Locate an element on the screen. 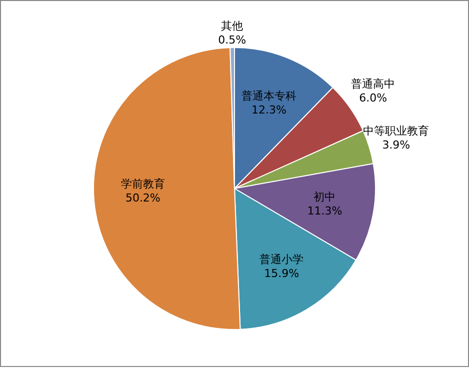 This screenshot has height=369, width=469. data-label: 6.0% is located at coordinates (373, 97).